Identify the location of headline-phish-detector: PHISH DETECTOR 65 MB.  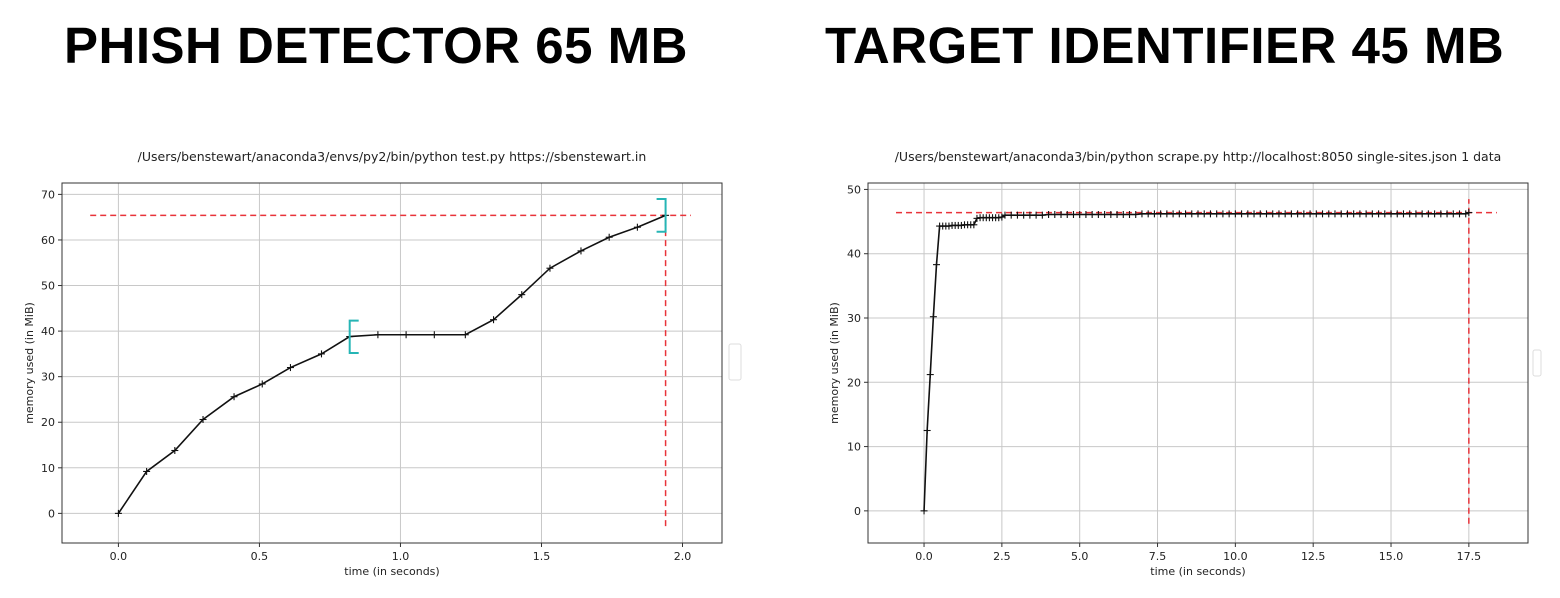
(376, 45).